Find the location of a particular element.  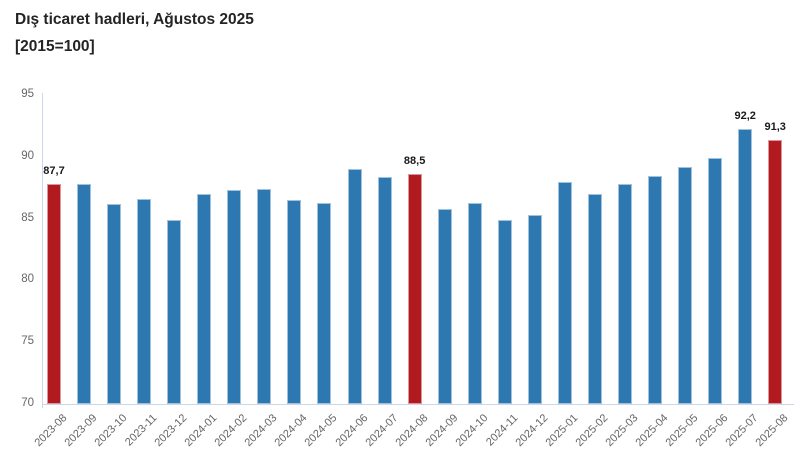

y-axis-tick-label: 95 is located at coordinates (27, 94).